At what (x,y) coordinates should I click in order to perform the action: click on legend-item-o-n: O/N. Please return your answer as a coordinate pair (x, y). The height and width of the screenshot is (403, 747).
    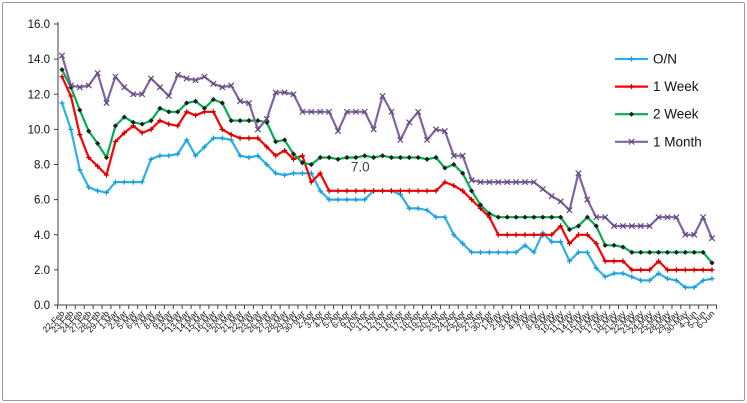
    Looking at the image, I should click on (646, 59).